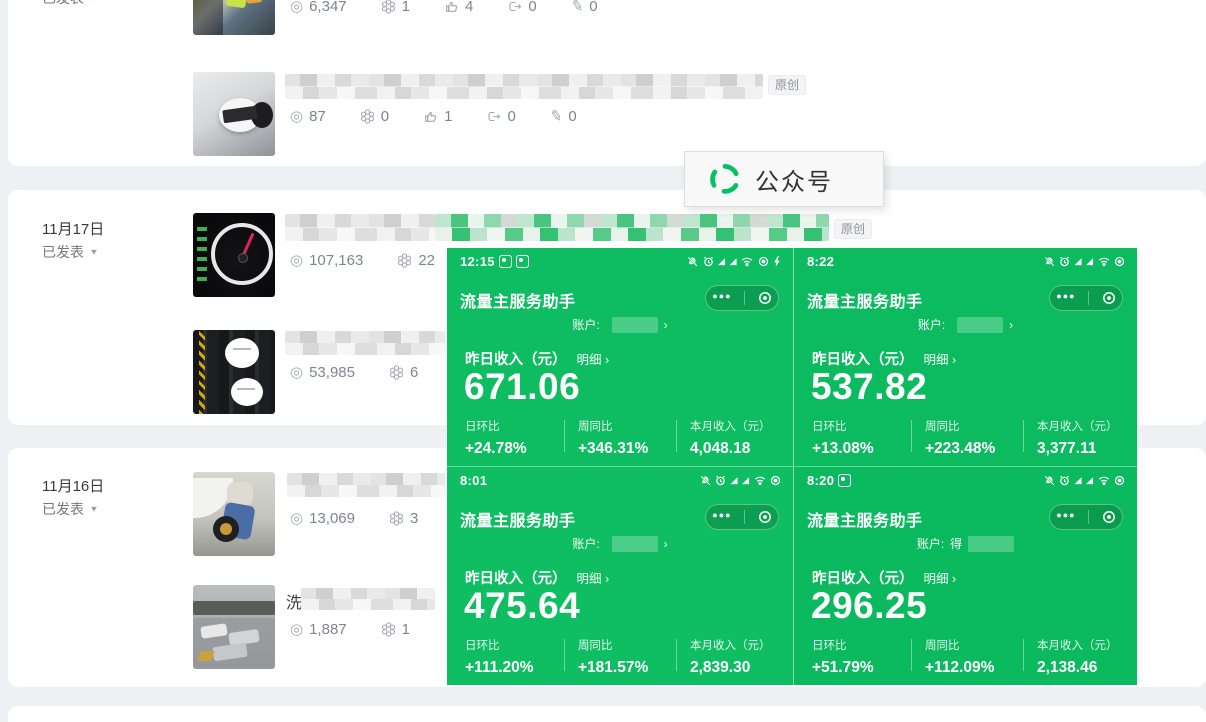 Image resolution: width=1206 pixels, height=722 pixels. Describe the element at coordinates (843, 439) in the screenshot. I see `day-ratio-col: 日环比 +13.08%` at that location.